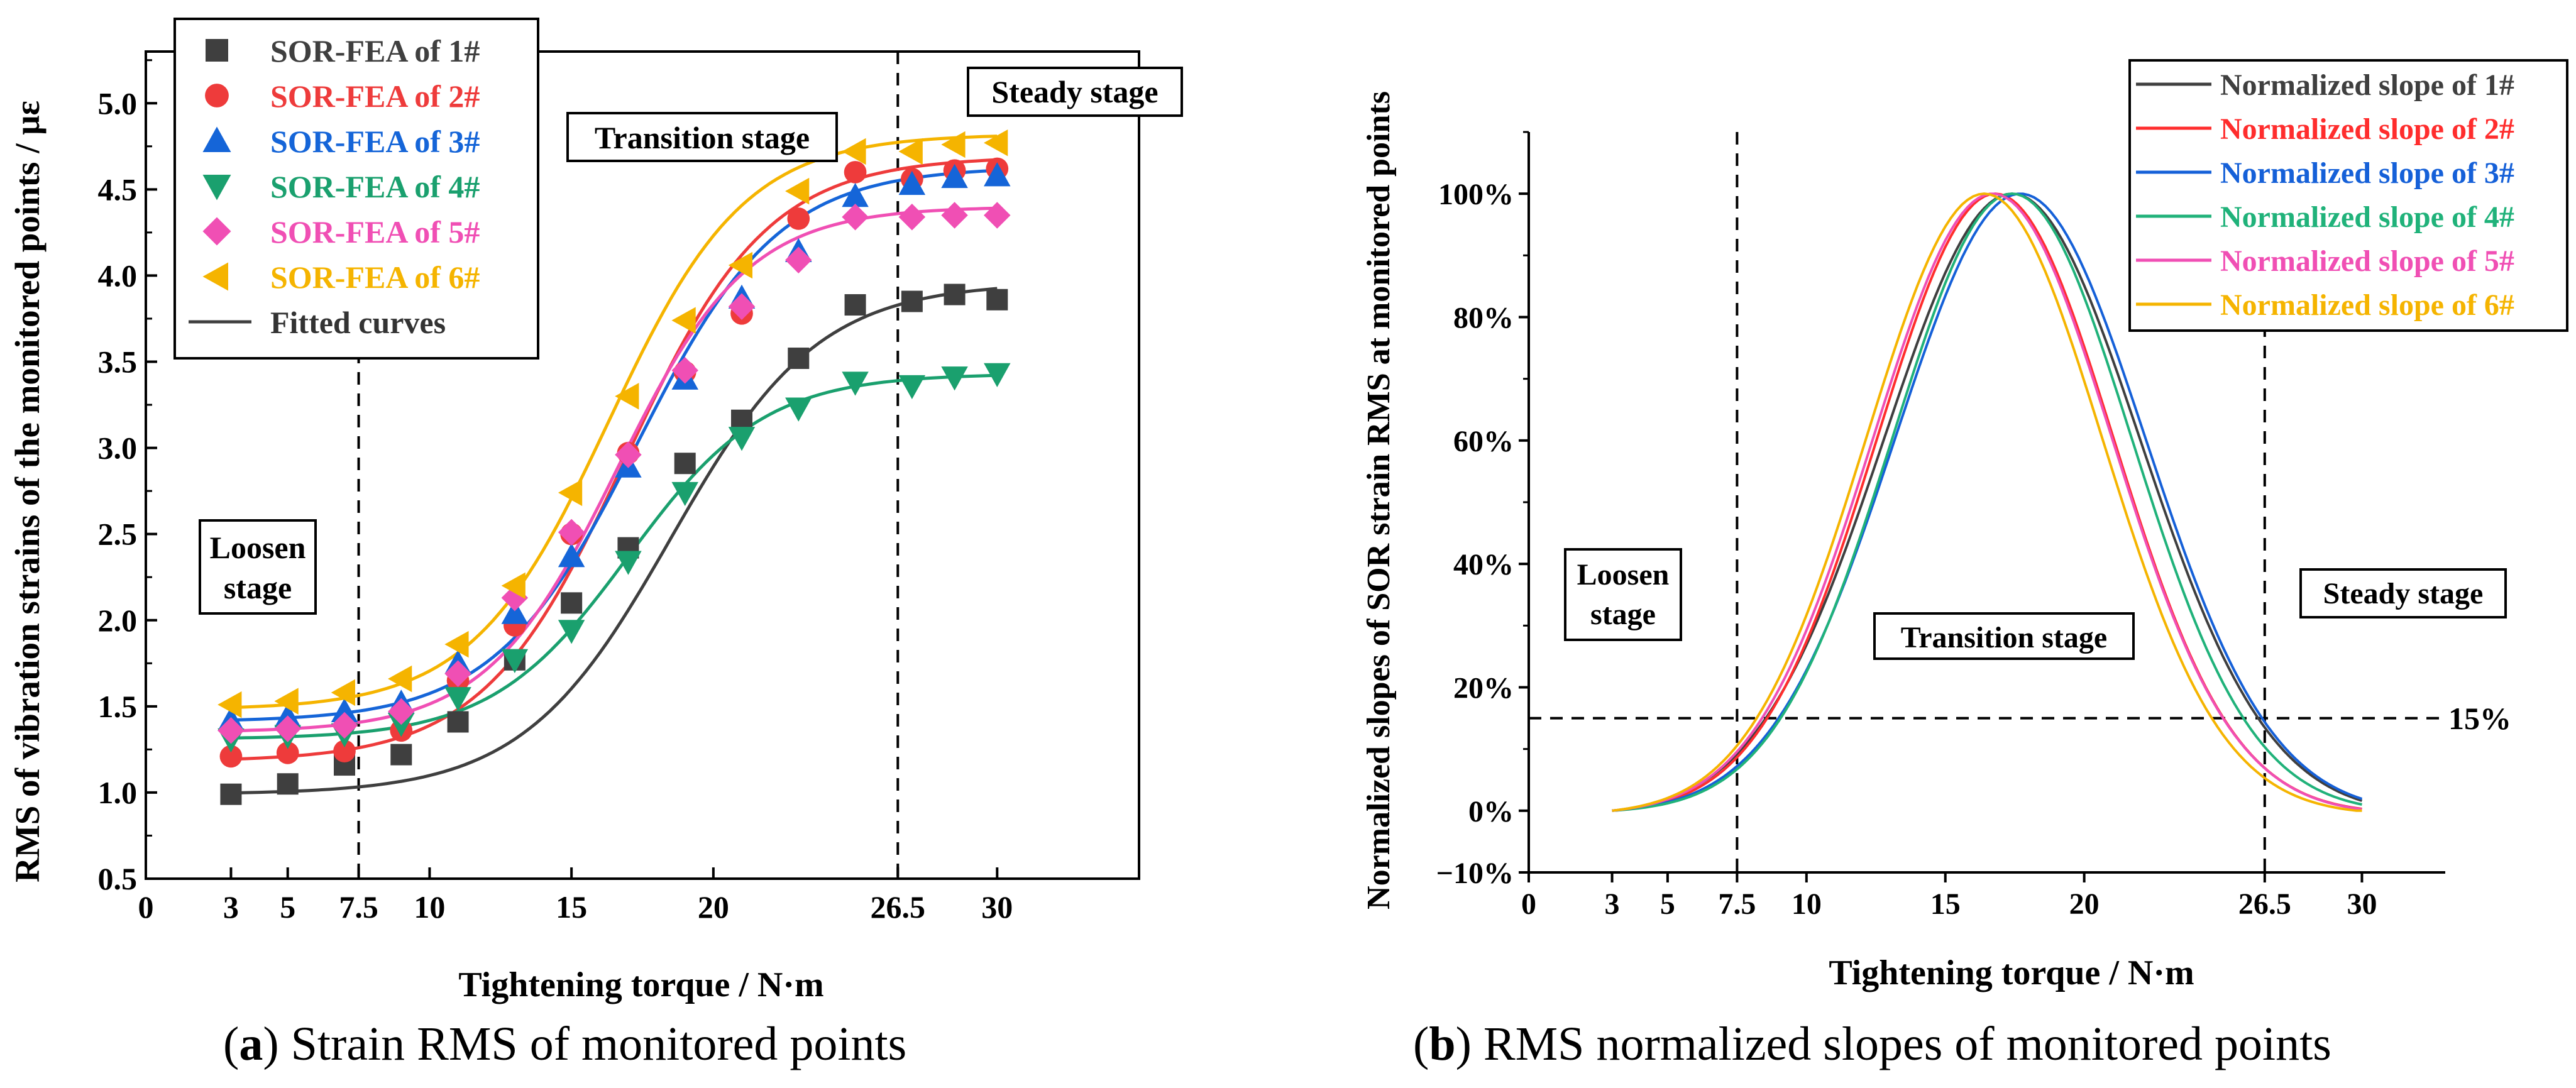 The height and width of the screenshot is (1088, 2576). What do you see at coordinates (118, 620) in the screenshot?
I see `panel-a-y-tick-label: 2.0` at bounding box center [118, 620].